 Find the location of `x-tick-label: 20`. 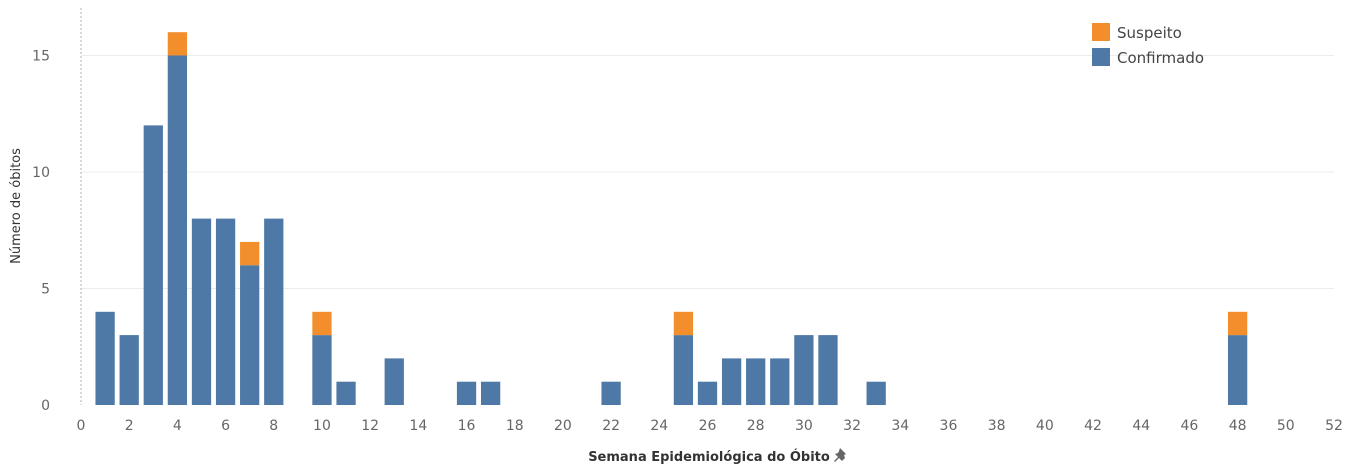

x-tick-label: 20 is located at coordinates (563, 426).